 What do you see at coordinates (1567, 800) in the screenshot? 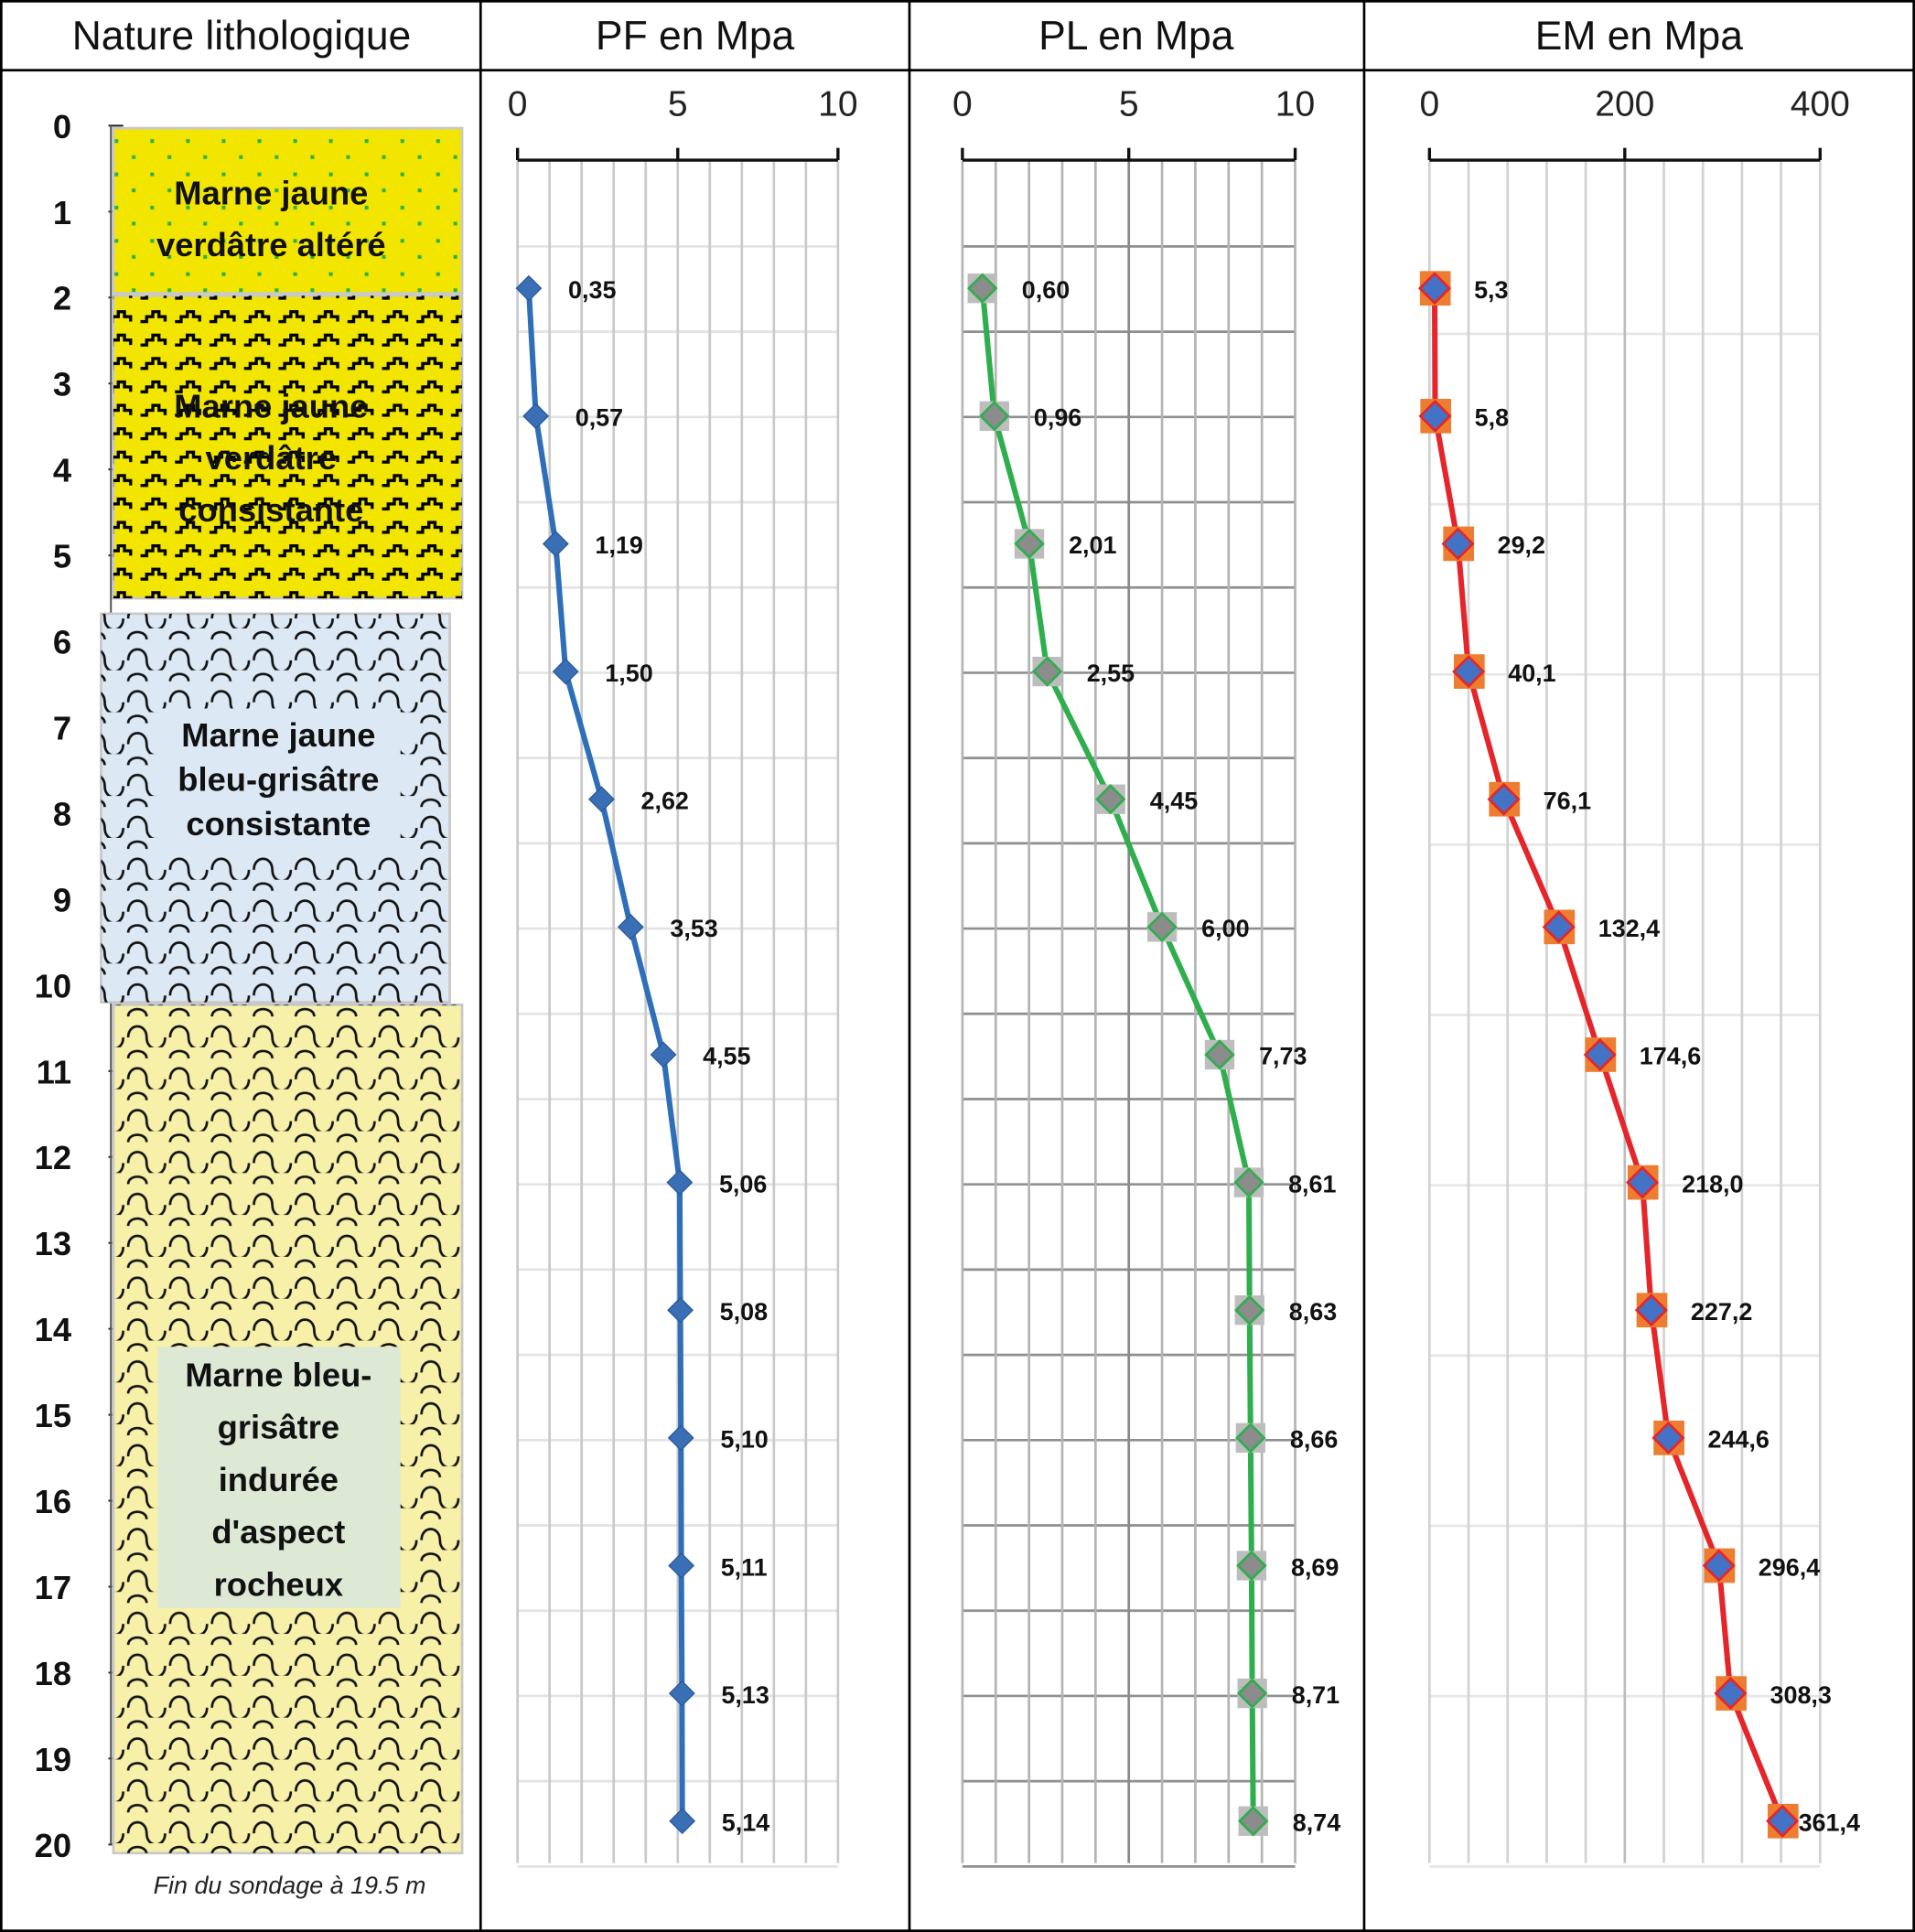
I see `data-label: 76,1` at bounding box center [1567, 800].